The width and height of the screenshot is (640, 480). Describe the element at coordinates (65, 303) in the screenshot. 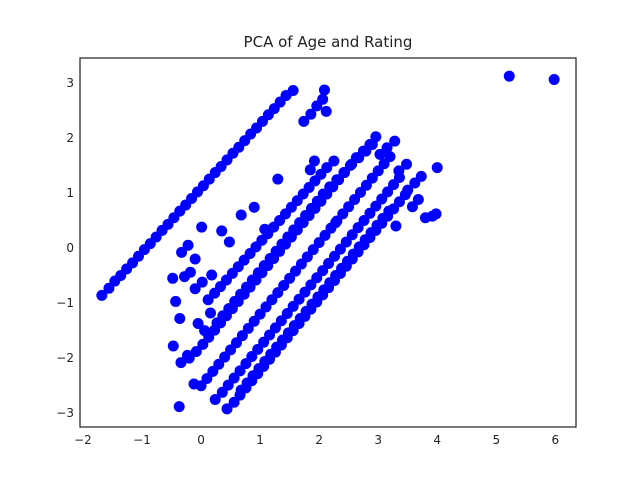

I see `y-tick-label: −1` at that location.